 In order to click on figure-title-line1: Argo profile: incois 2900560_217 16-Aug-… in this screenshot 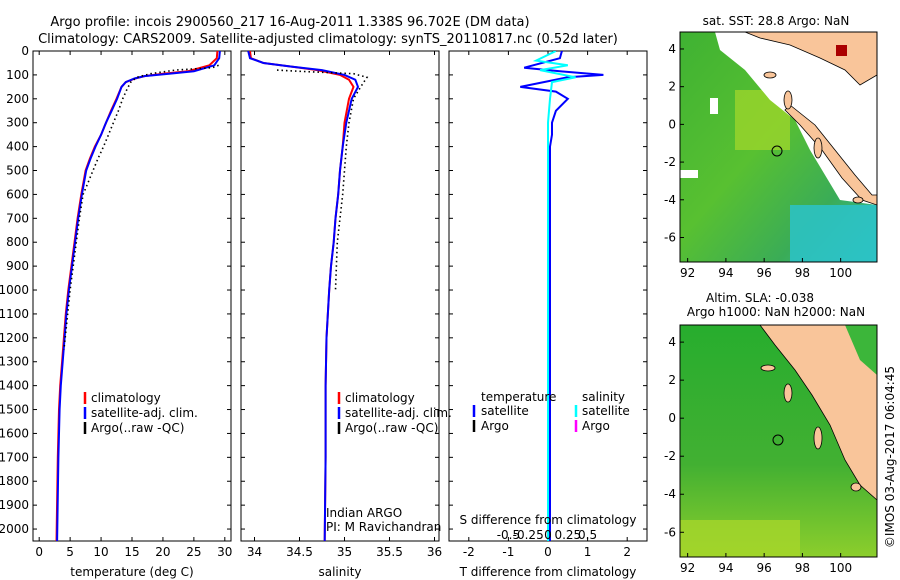, I will do `click(289, 22)`.